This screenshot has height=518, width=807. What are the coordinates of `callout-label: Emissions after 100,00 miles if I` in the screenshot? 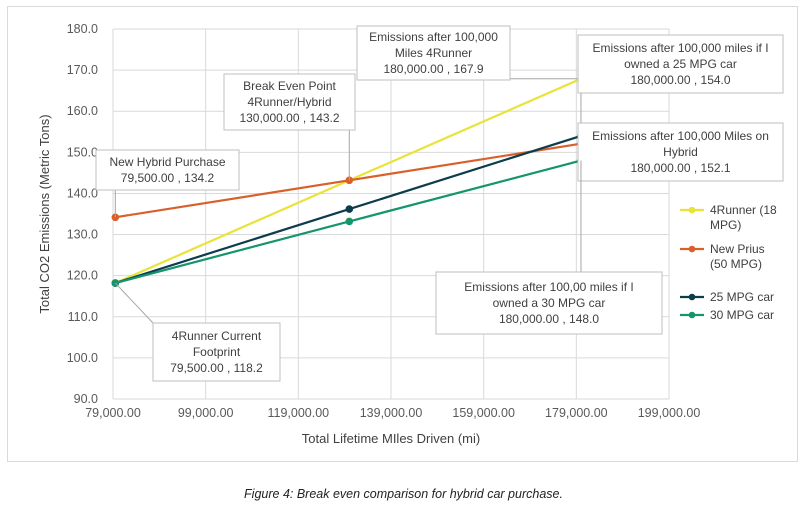 It's located at (548, 287).